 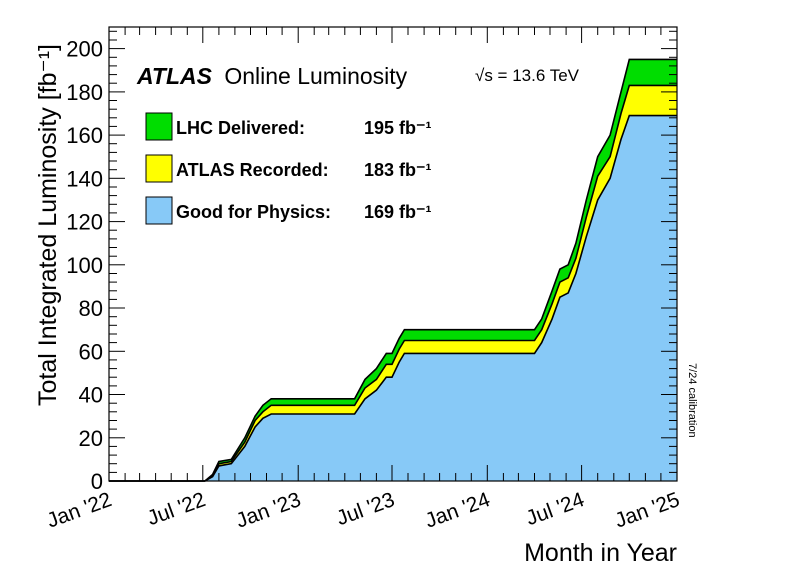 What do you see at coordinates (84, 222) in the screenshot?
I see `y-tick-label: 120` at bounding box center [84, 222].